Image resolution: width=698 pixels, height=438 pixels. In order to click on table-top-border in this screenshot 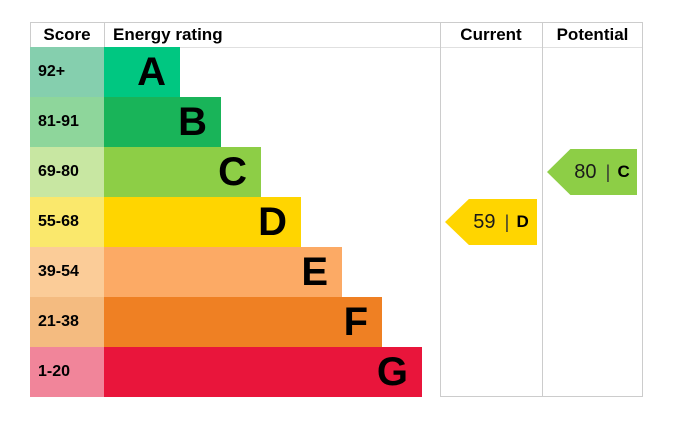, I will do `click(336, 22)`.